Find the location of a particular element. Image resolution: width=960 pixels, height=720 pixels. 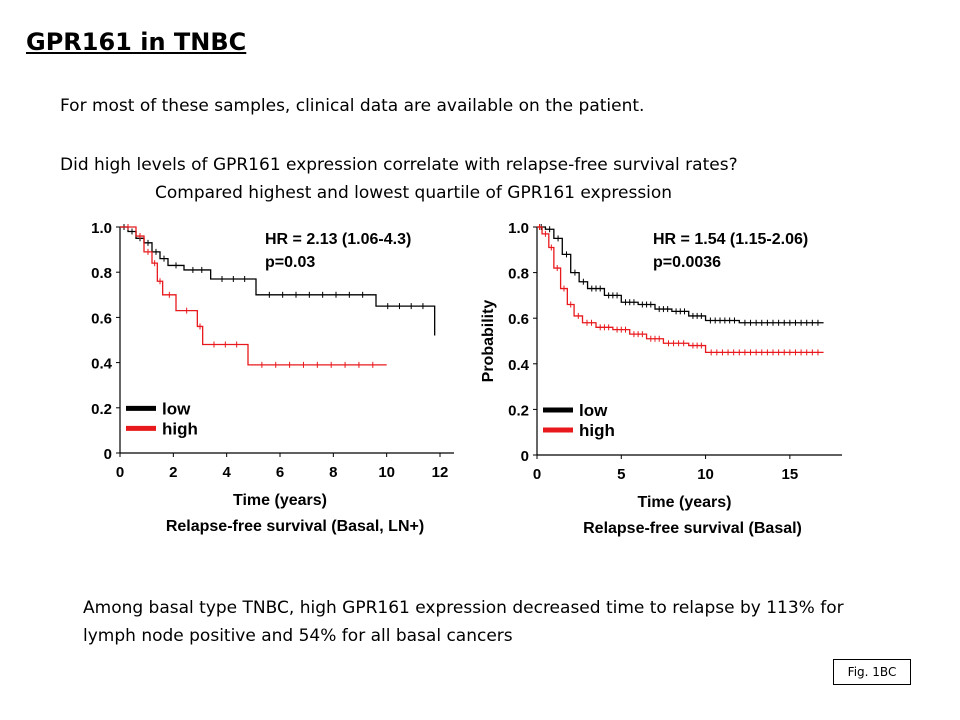

x-tick-label: 4 is located at coordinates (226, 472).